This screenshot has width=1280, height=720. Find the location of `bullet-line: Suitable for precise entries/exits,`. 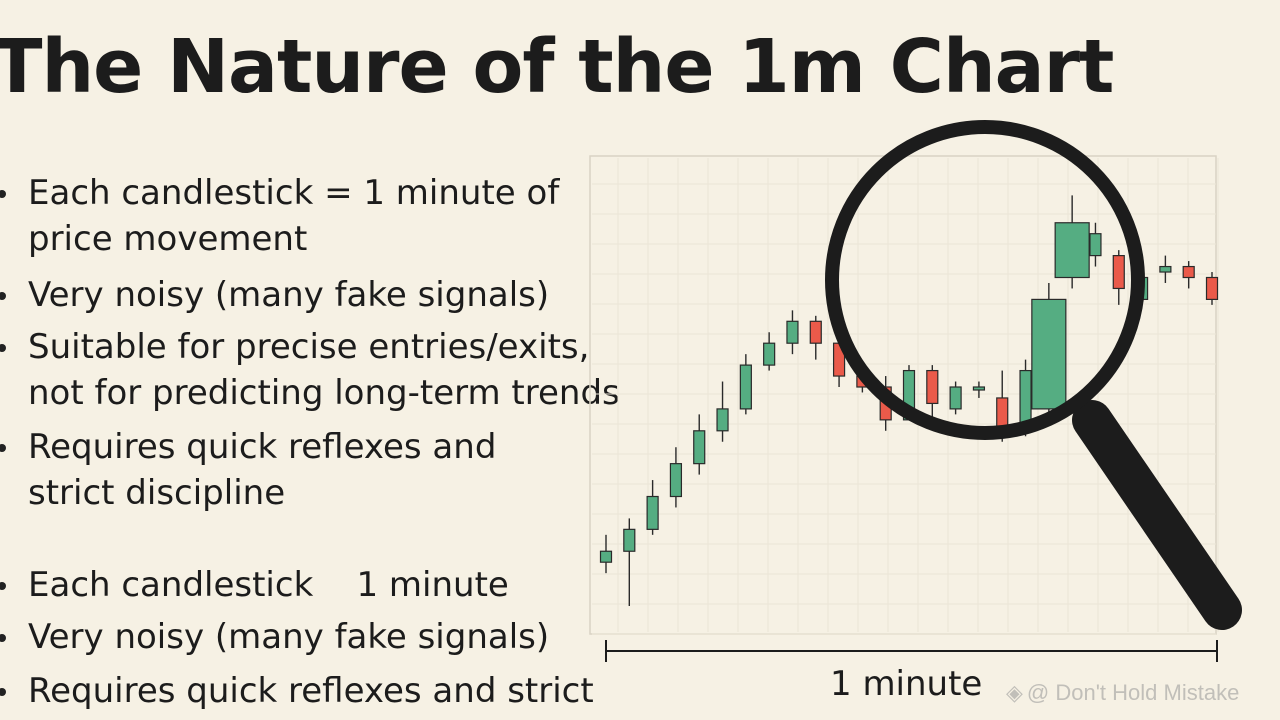

bullet-line: Suitable for precise entries/exits, is located at coordinates (309, 347).